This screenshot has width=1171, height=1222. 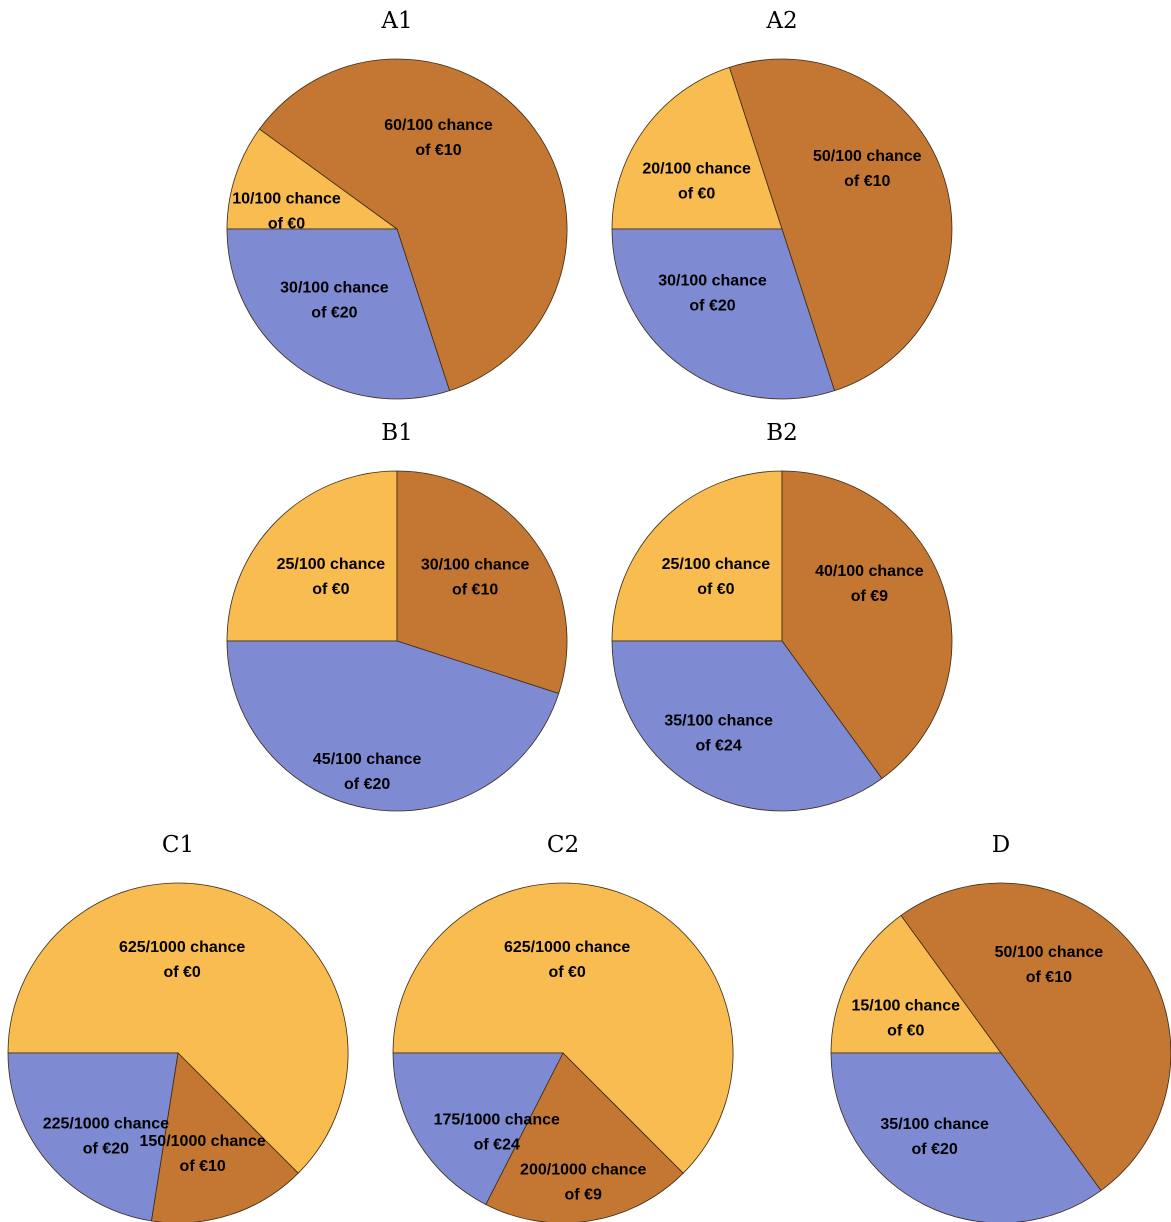 I want to click on slice-label-mid-1: 60/100 chance, so click(x=438, y=125).